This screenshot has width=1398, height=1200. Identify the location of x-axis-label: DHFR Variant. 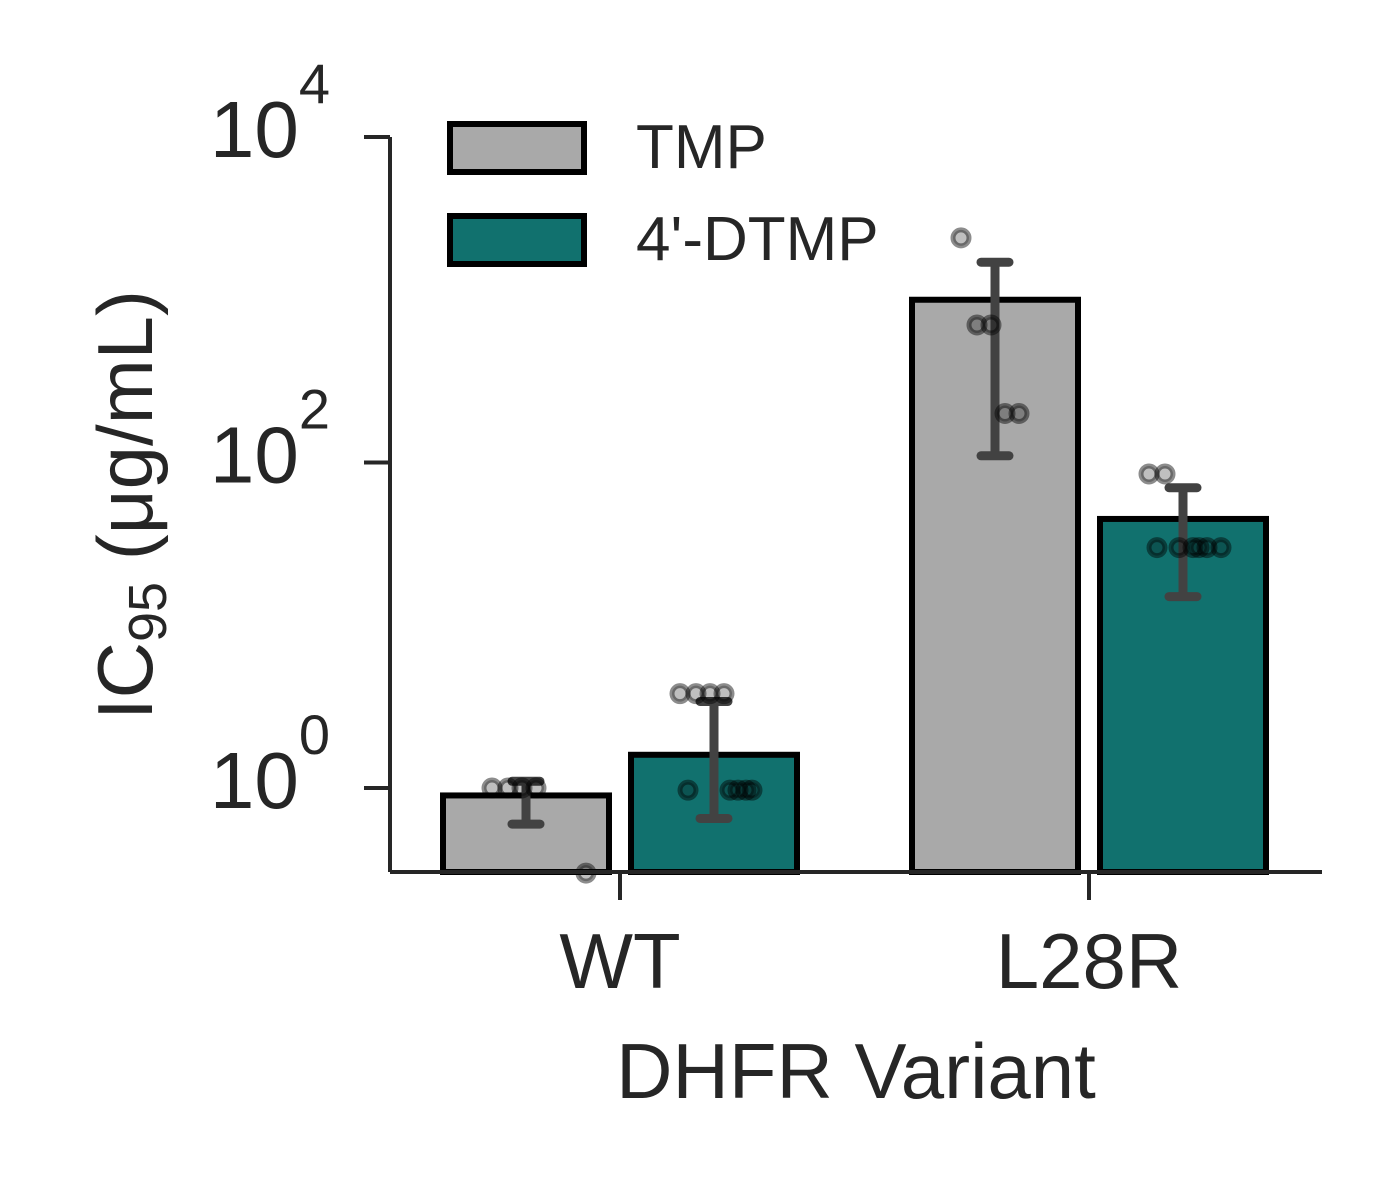
(856, 1071).